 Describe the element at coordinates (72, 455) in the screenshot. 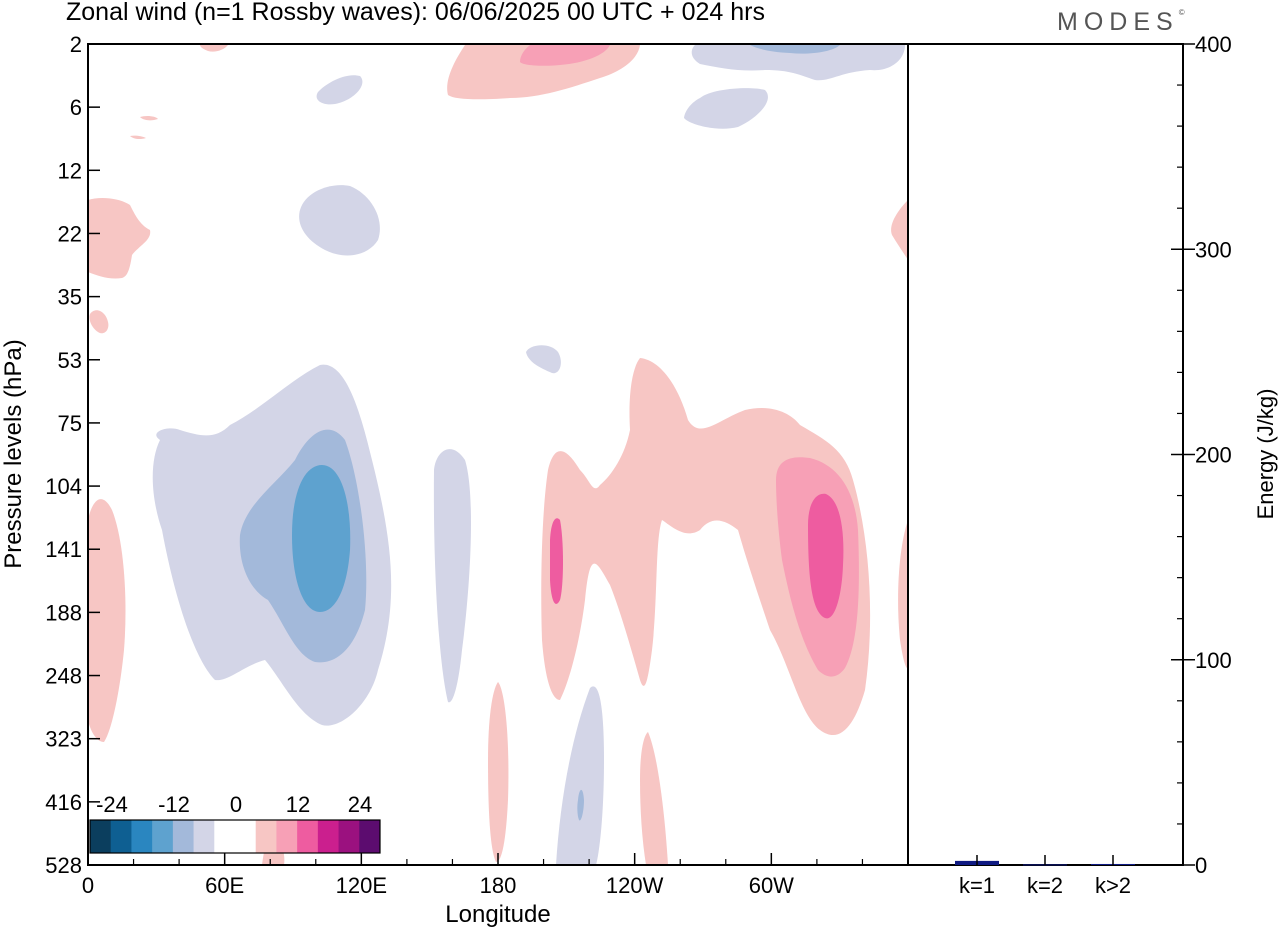

I see `y-axis: 2 6 12 22 35 53 75 104 141 188 248 323 416 528` at that location.